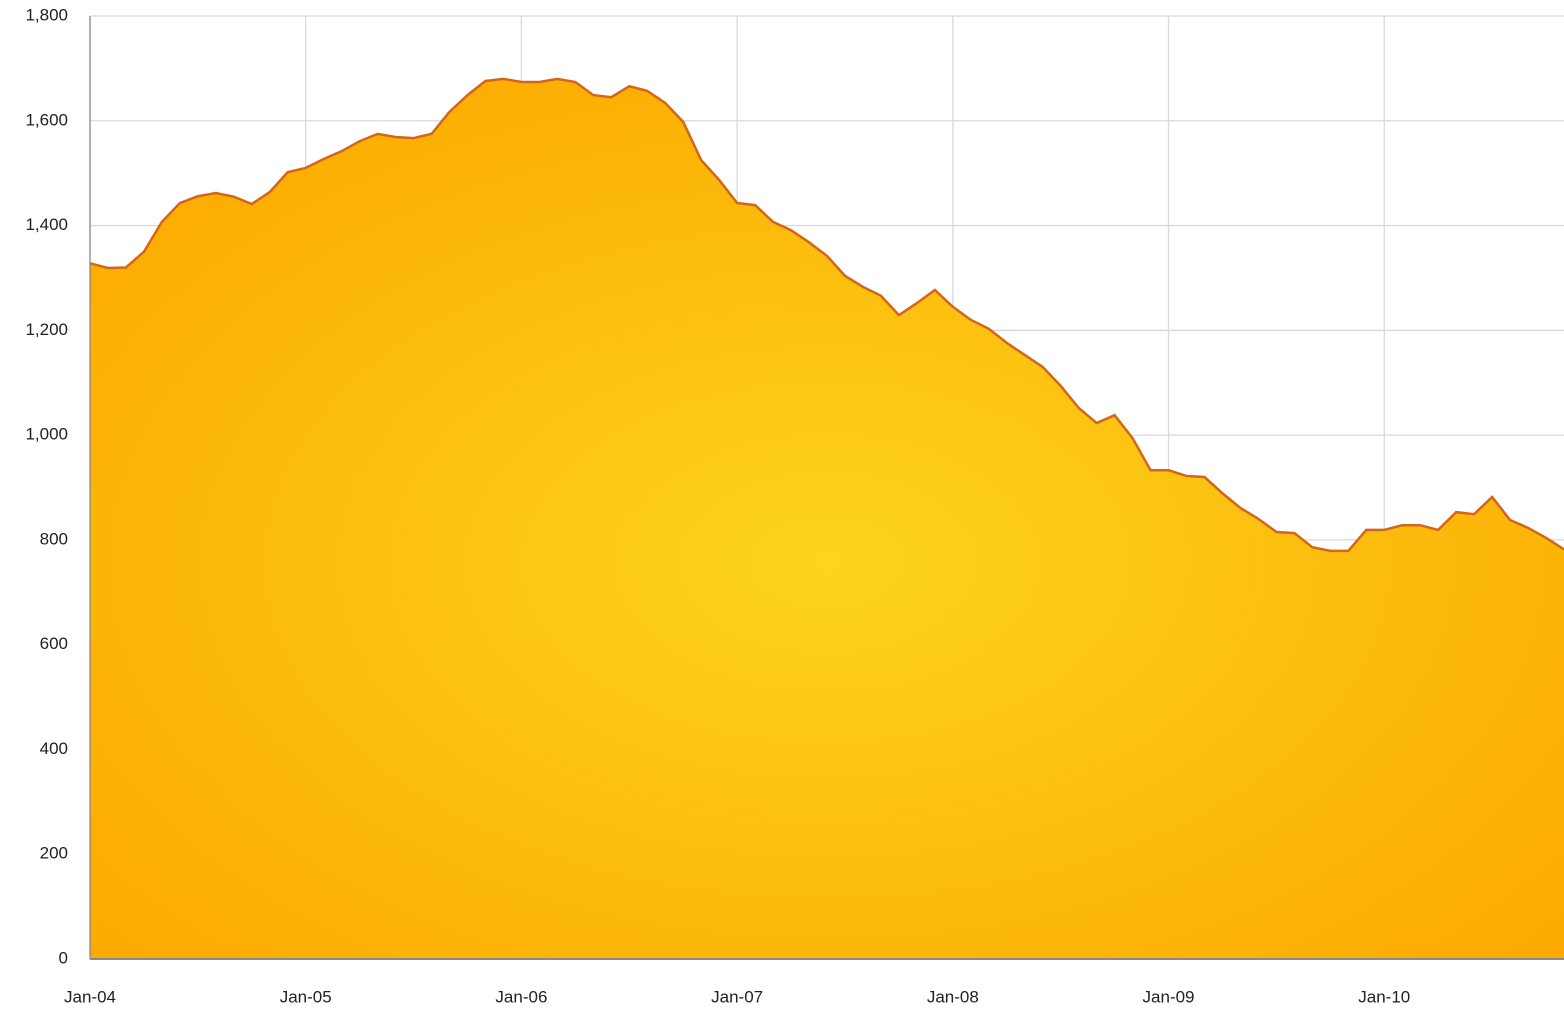 The height and width of the screenshot is (1009, 1564). Describe the element at coordinates (54, 748) in the screenshot. I see `y-tick-label: 400` at that location.